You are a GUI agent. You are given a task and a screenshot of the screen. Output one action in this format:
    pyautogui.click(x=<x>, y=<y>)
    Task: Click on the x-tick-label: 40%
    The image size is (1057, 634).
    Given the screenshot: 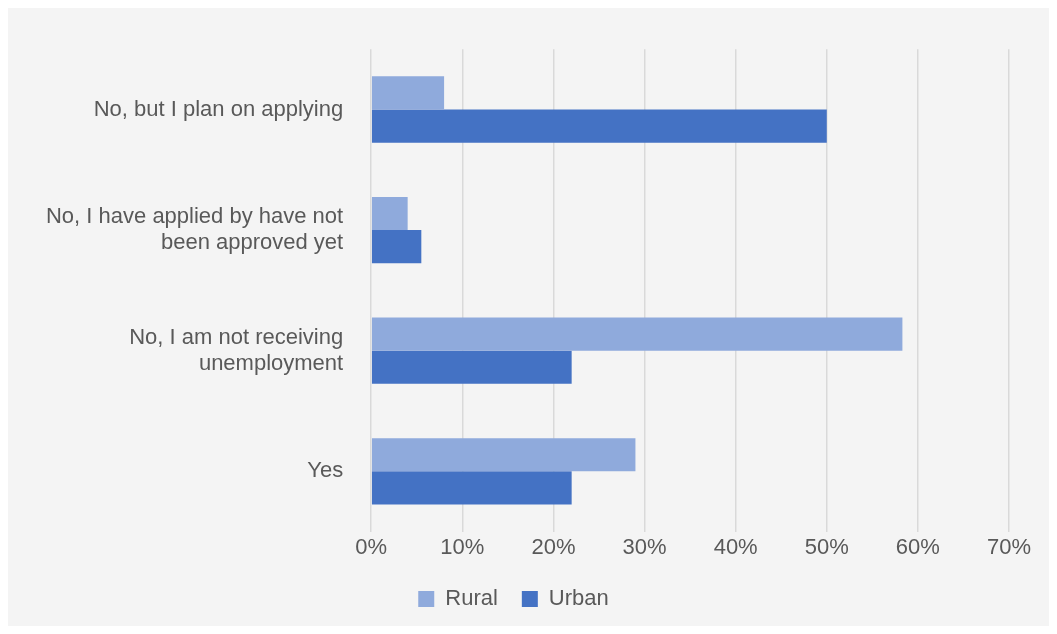 What is the action you would take?
    pyautogui.click(x=735, y=546)
    